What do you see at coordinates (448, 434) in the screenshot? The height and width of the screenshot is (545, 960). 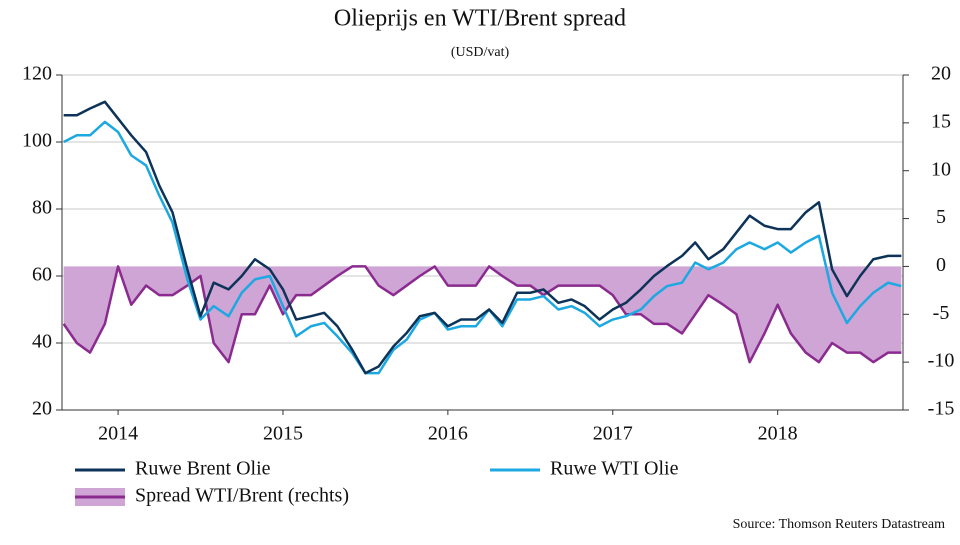 I see `x-tick-label: 2016` at bounding box center [448, 434].